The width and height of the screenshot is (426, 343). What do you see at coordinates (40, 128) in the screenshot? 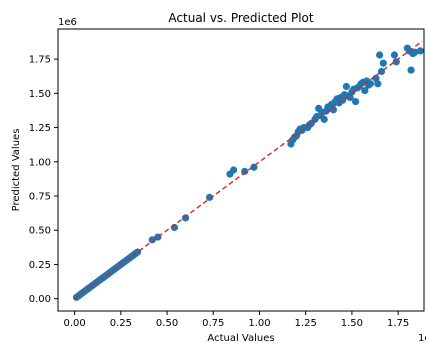
I see `y-tick-label: 1.25` at bounding box center [40, 128].